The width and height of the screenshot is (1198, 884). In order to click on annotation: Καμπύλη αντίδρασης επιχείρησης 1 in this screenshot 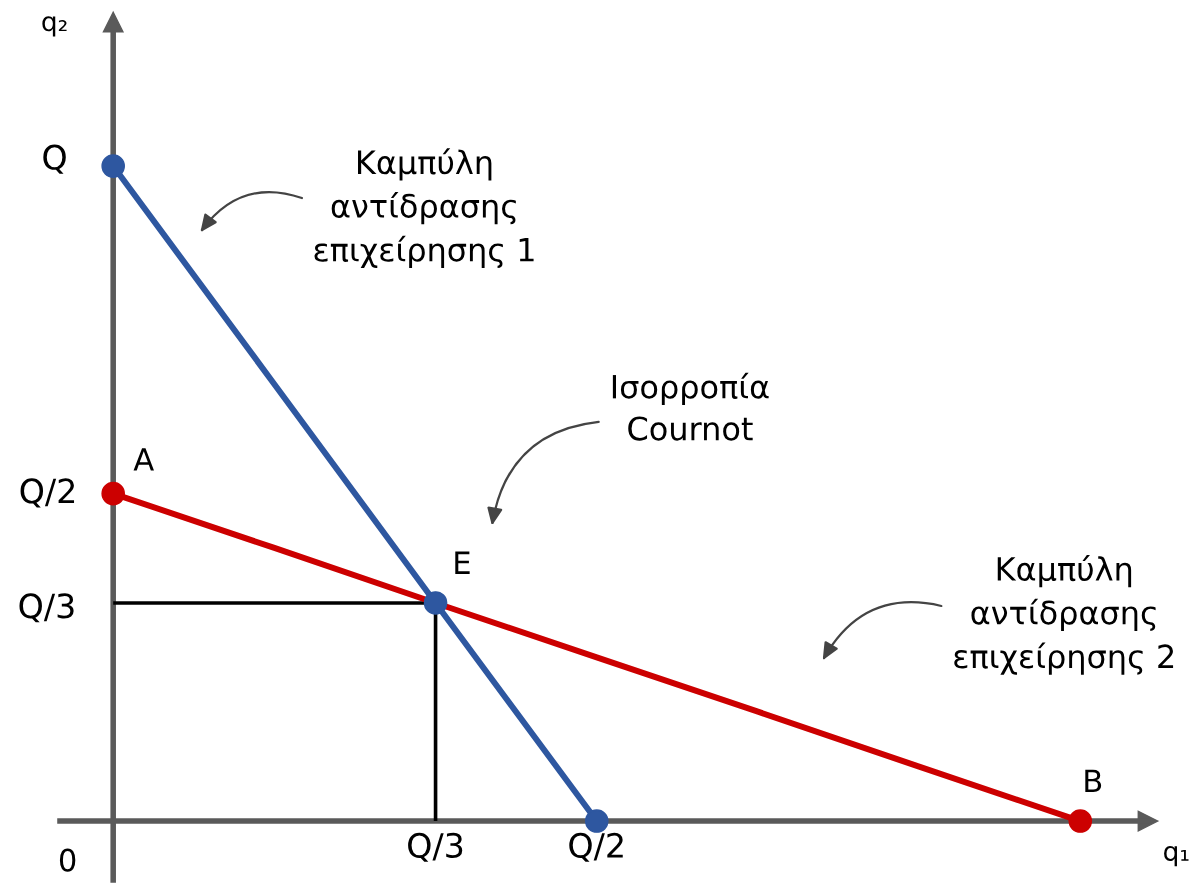, I will do `click(424, 208)`.